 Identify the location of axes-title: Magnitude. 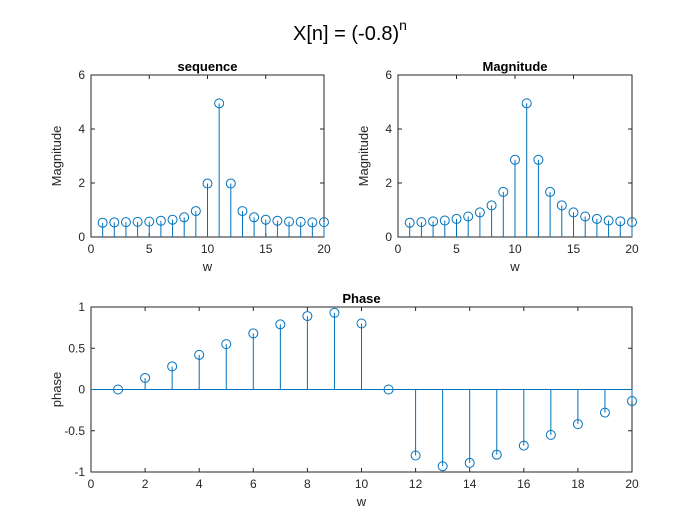
(515, 66).